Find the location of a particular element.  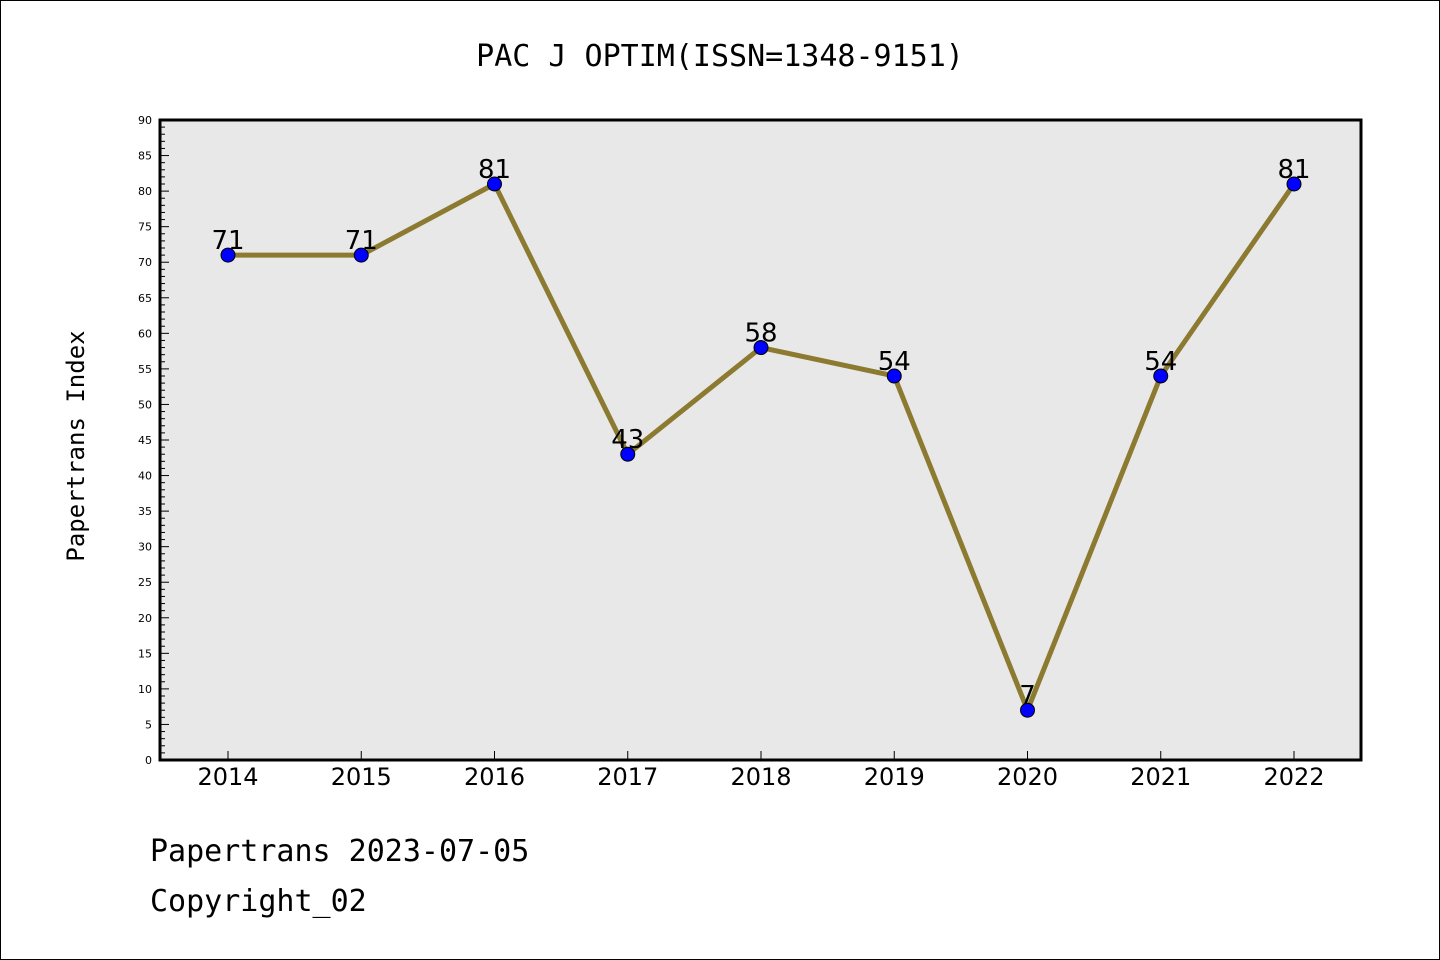

y-tick-label: 75 is located at coordinates (145, 227).